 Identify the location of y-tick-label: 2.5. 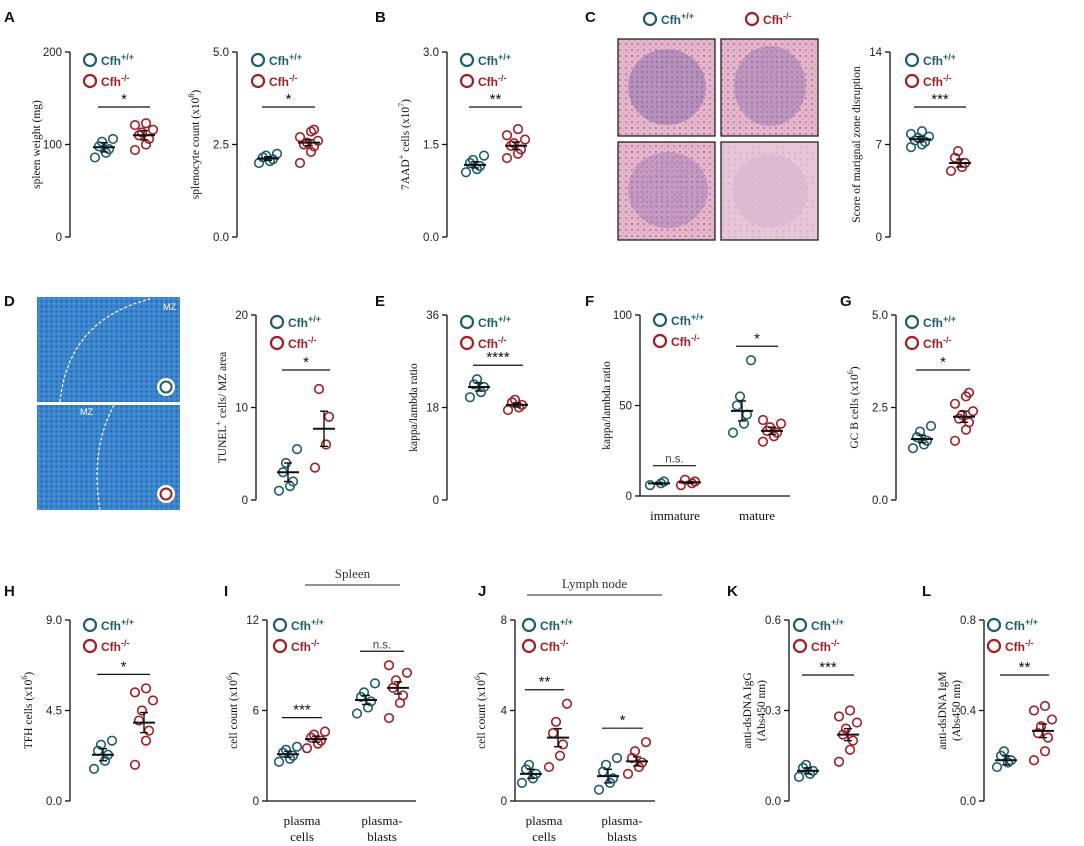
(221, 146).